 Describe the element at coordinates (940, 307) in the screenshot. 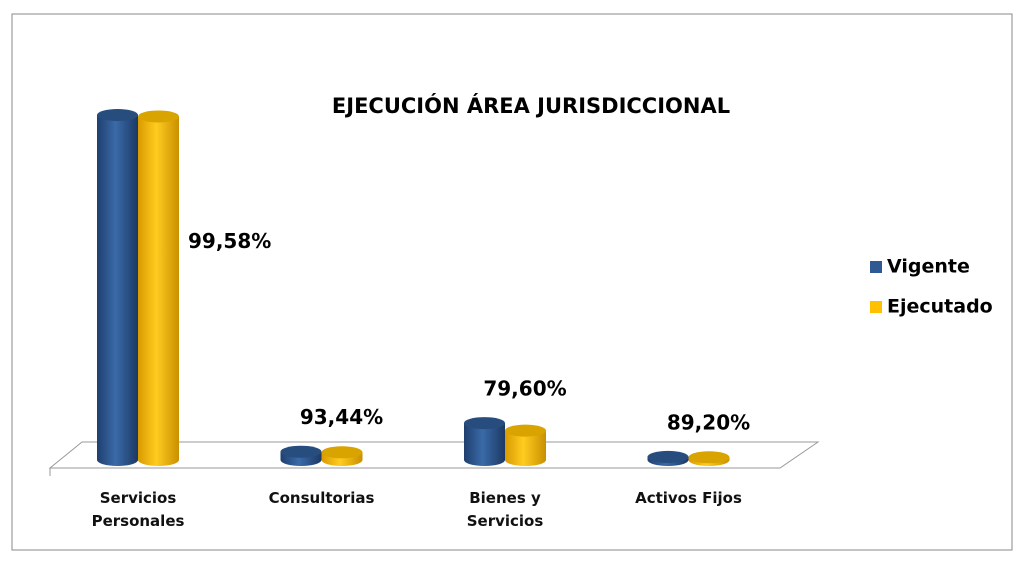

I see `legend-label: Ejecutado` at that location.